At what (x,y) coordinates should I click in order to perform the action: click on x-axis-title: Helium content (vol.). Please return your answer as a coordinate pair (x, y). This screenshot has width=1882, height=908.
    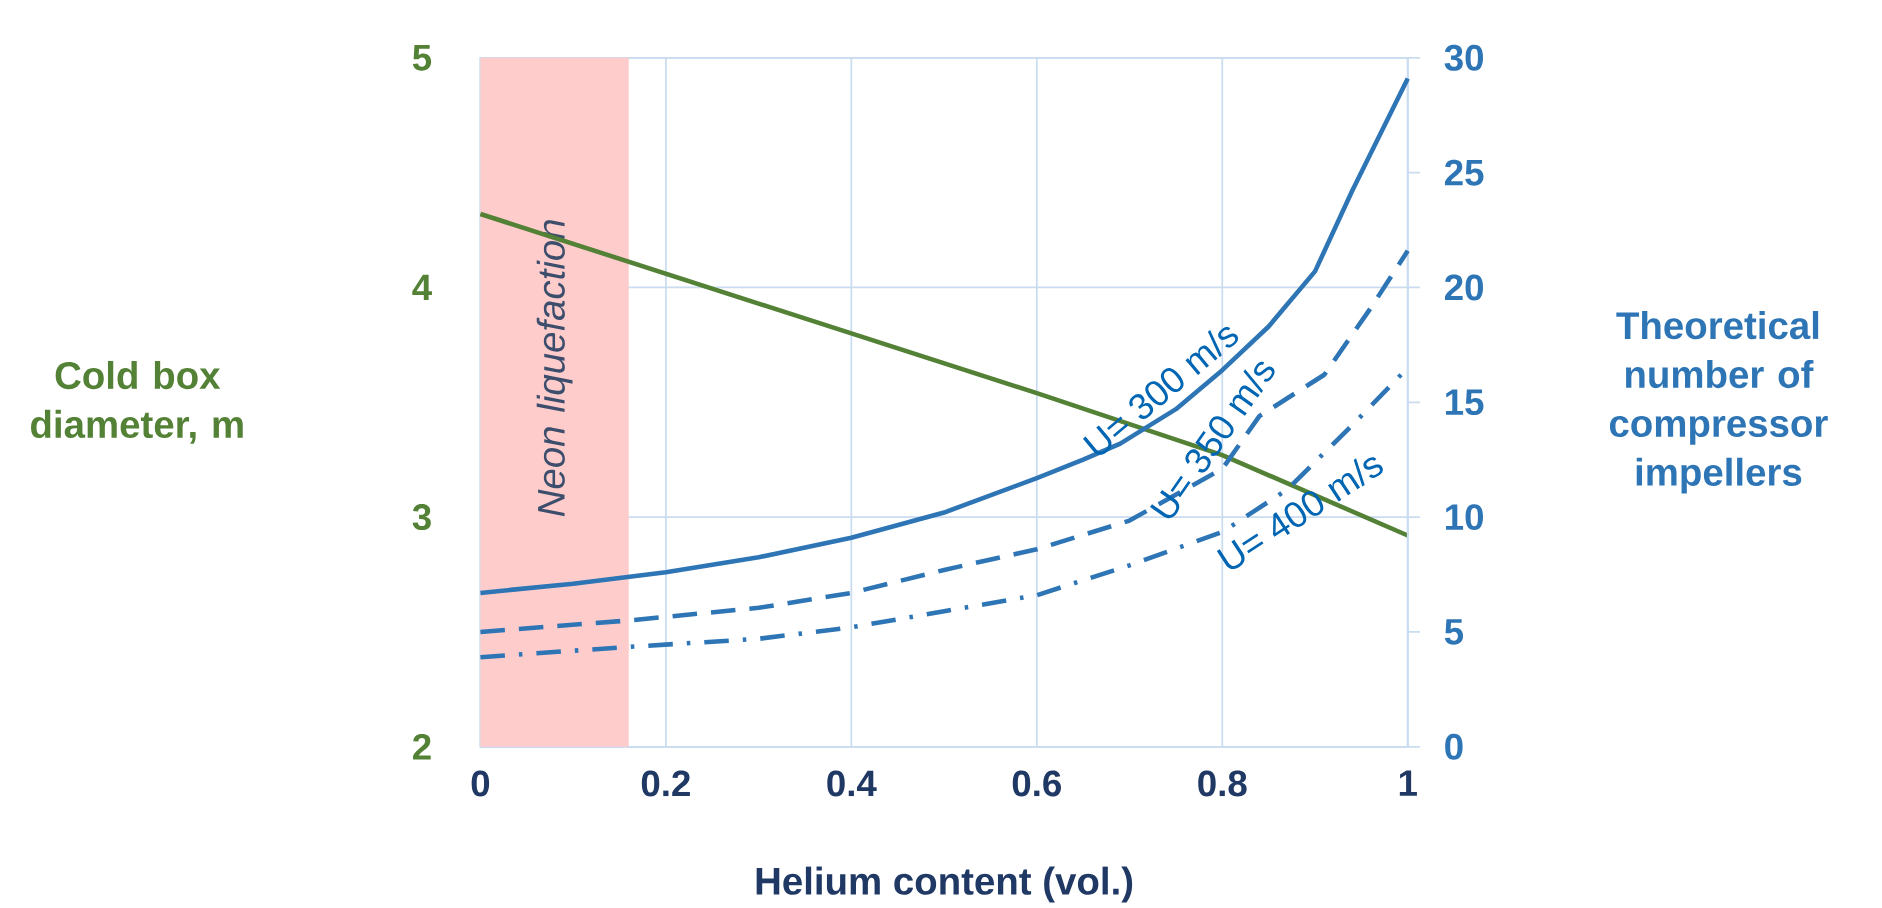
    Looking at the image, I should click on (944, 884).